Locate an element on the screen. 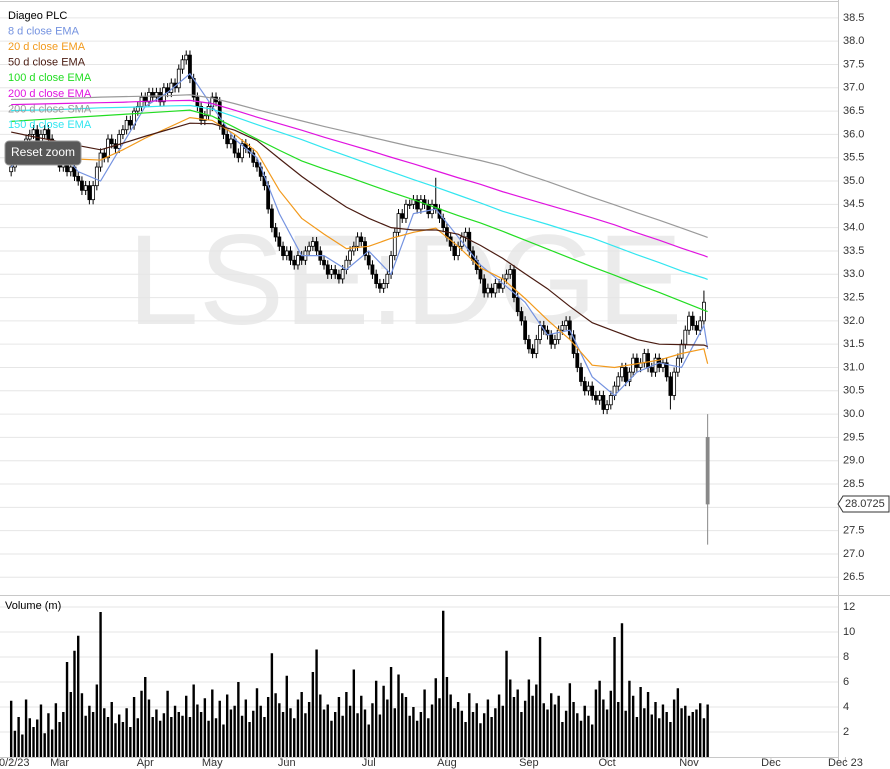  price-tag-label: 28.0725 is located at coordinates (865, 504).